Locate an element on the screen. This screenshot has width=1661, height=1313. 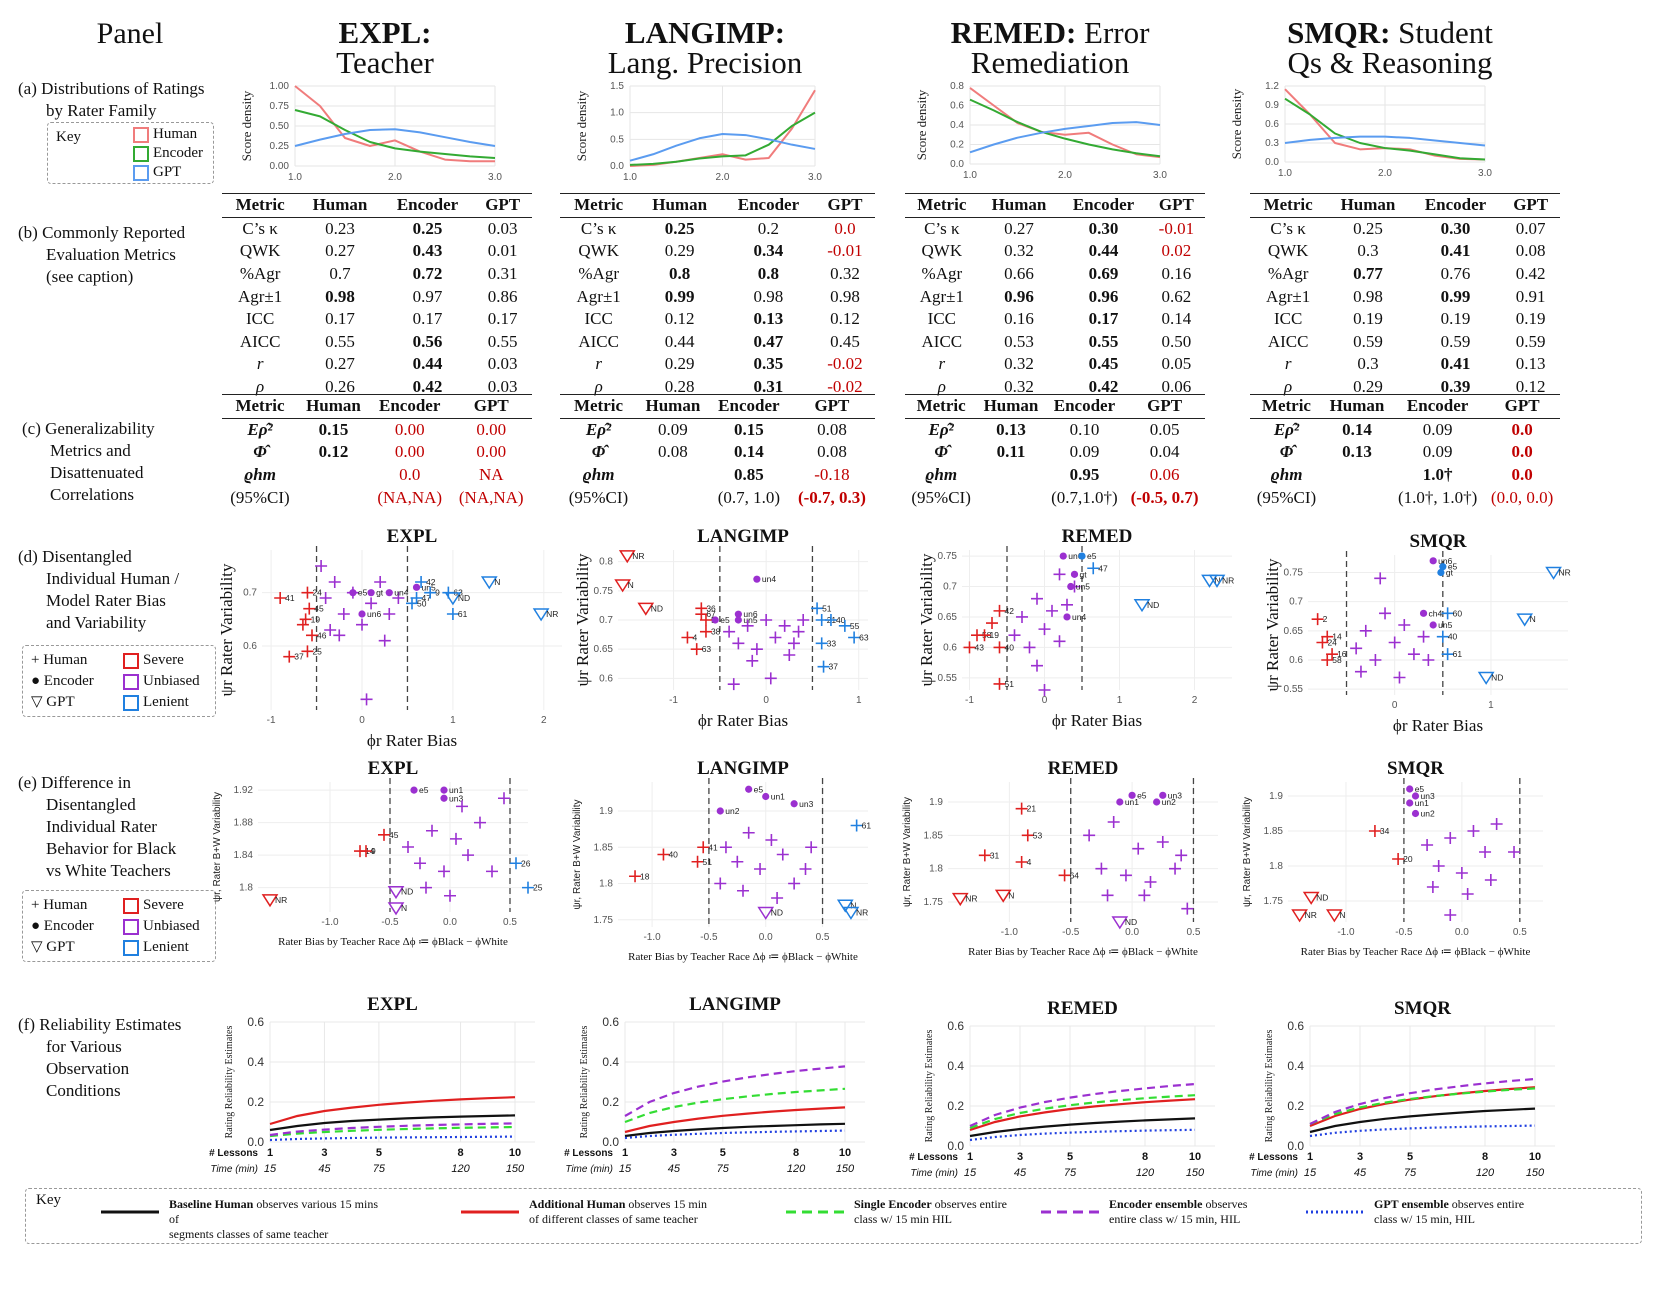
key-e-unbiased: Unbiased is located at coordinates (161, 926).